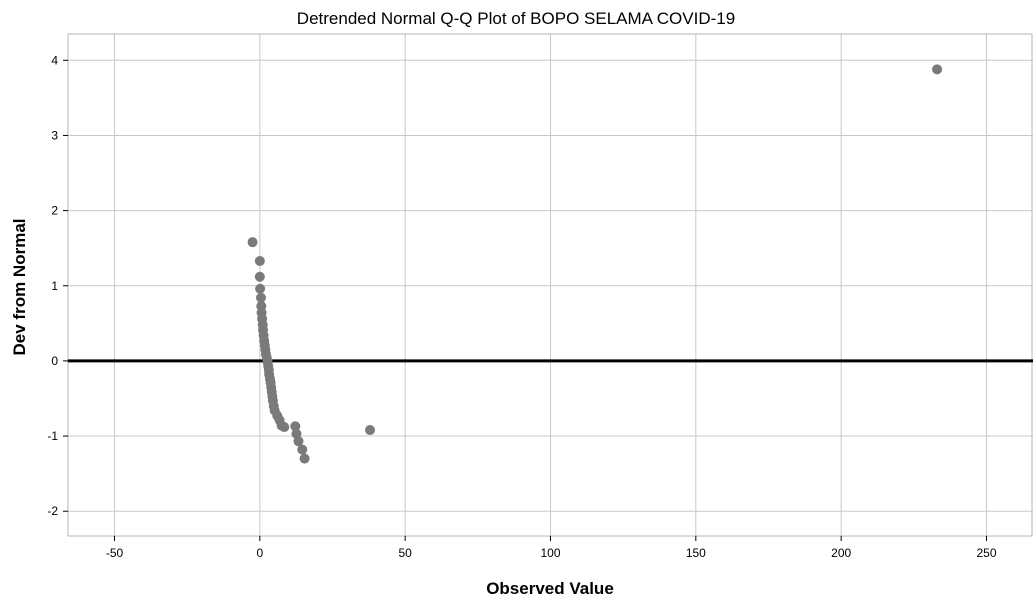 This screenshot has width=1033, height=601. I want to click on y-tick-label: 3, so click(54, 135).